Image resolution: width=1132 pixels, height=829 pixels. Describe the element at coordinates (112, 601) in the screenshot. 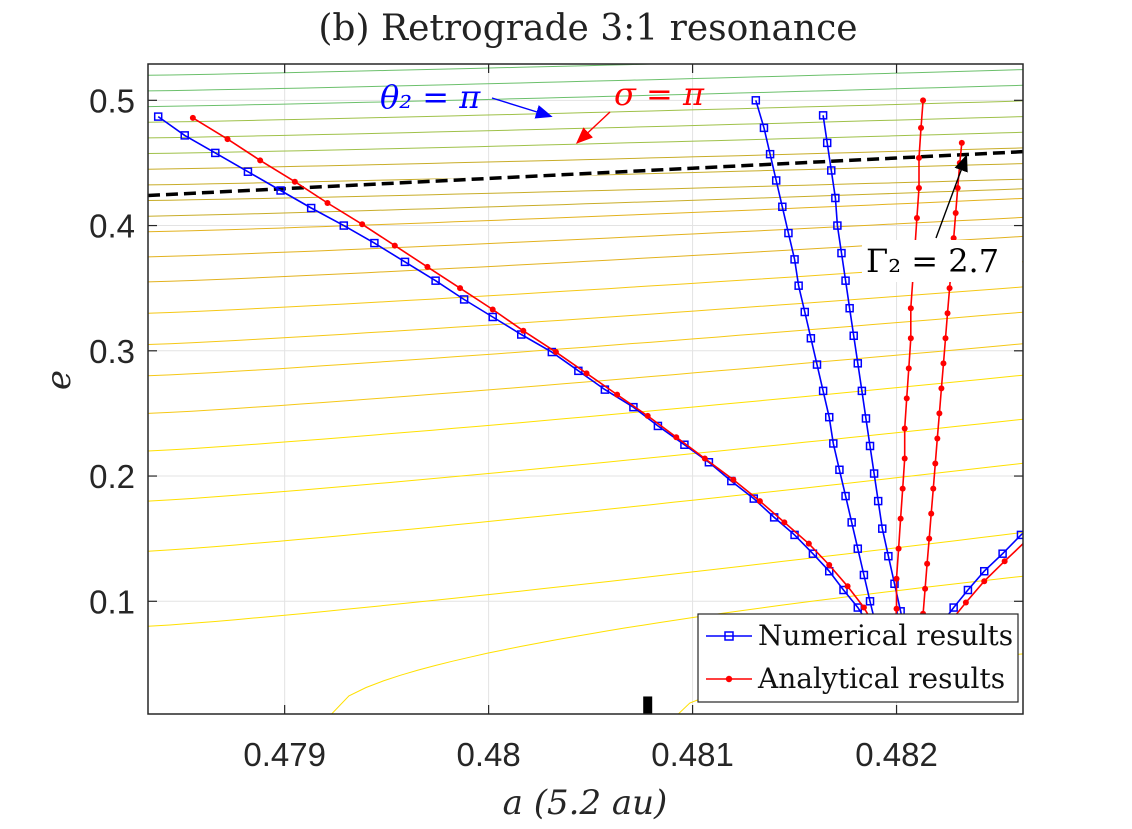

I see `y-tick-label: 0.1` at that location.